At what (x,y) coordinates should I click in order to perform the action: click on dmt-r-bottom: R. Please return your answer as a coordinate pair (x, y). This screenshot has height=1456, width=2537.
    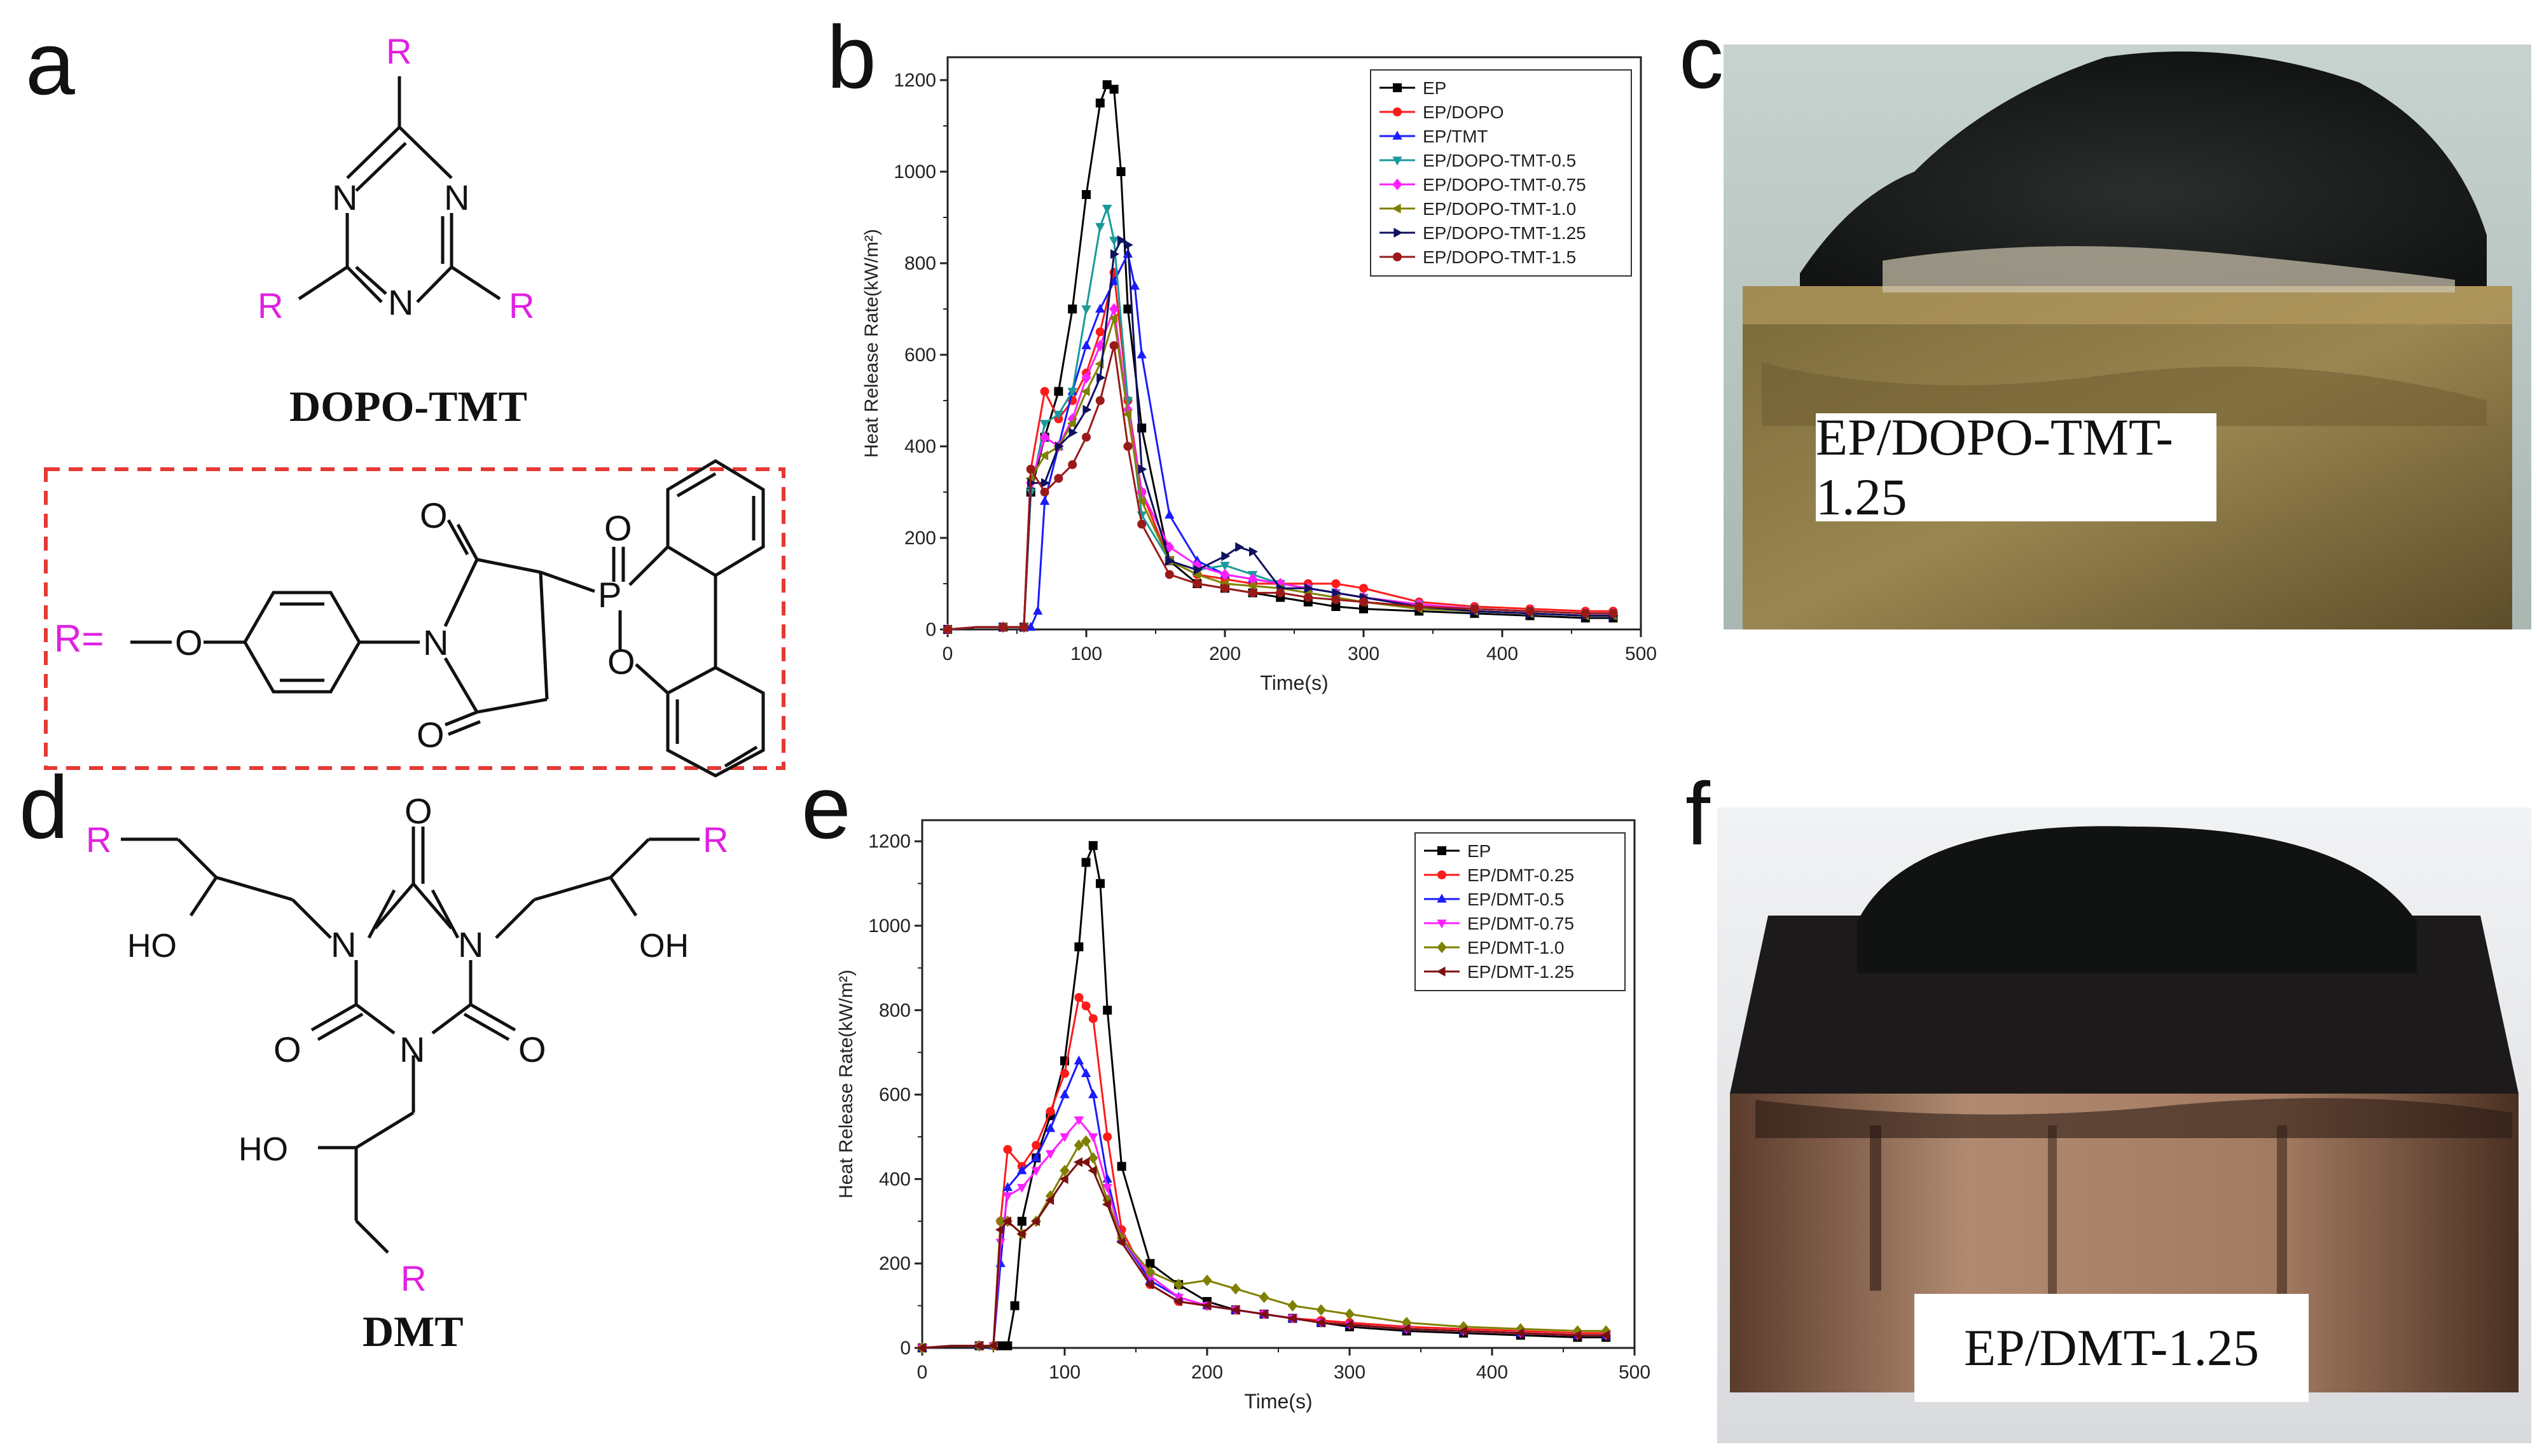
    Looking at the image, I should click on (413, 1278).